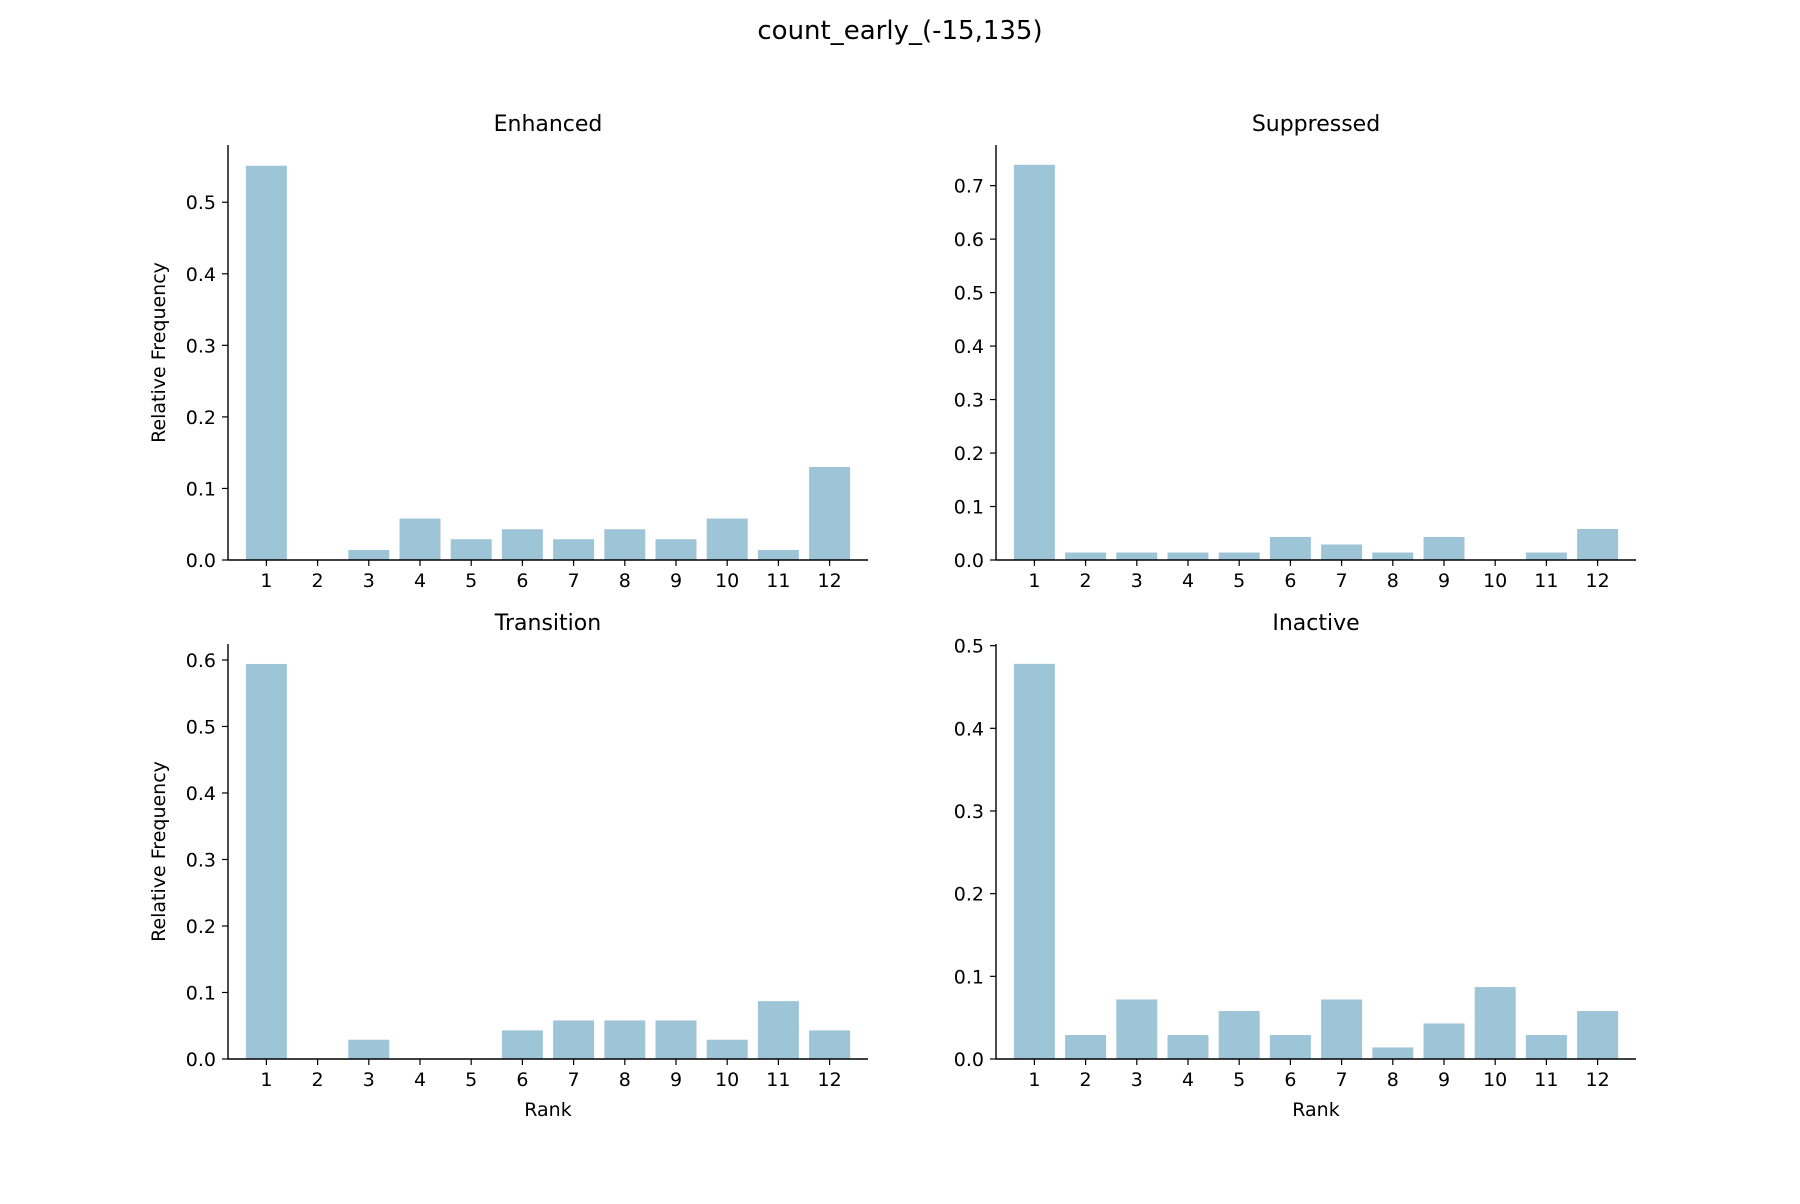 The height and width of the screenshot is (1204, 1800). I want to click on figure-title: count_early_(-15,135), so click(900, 31).